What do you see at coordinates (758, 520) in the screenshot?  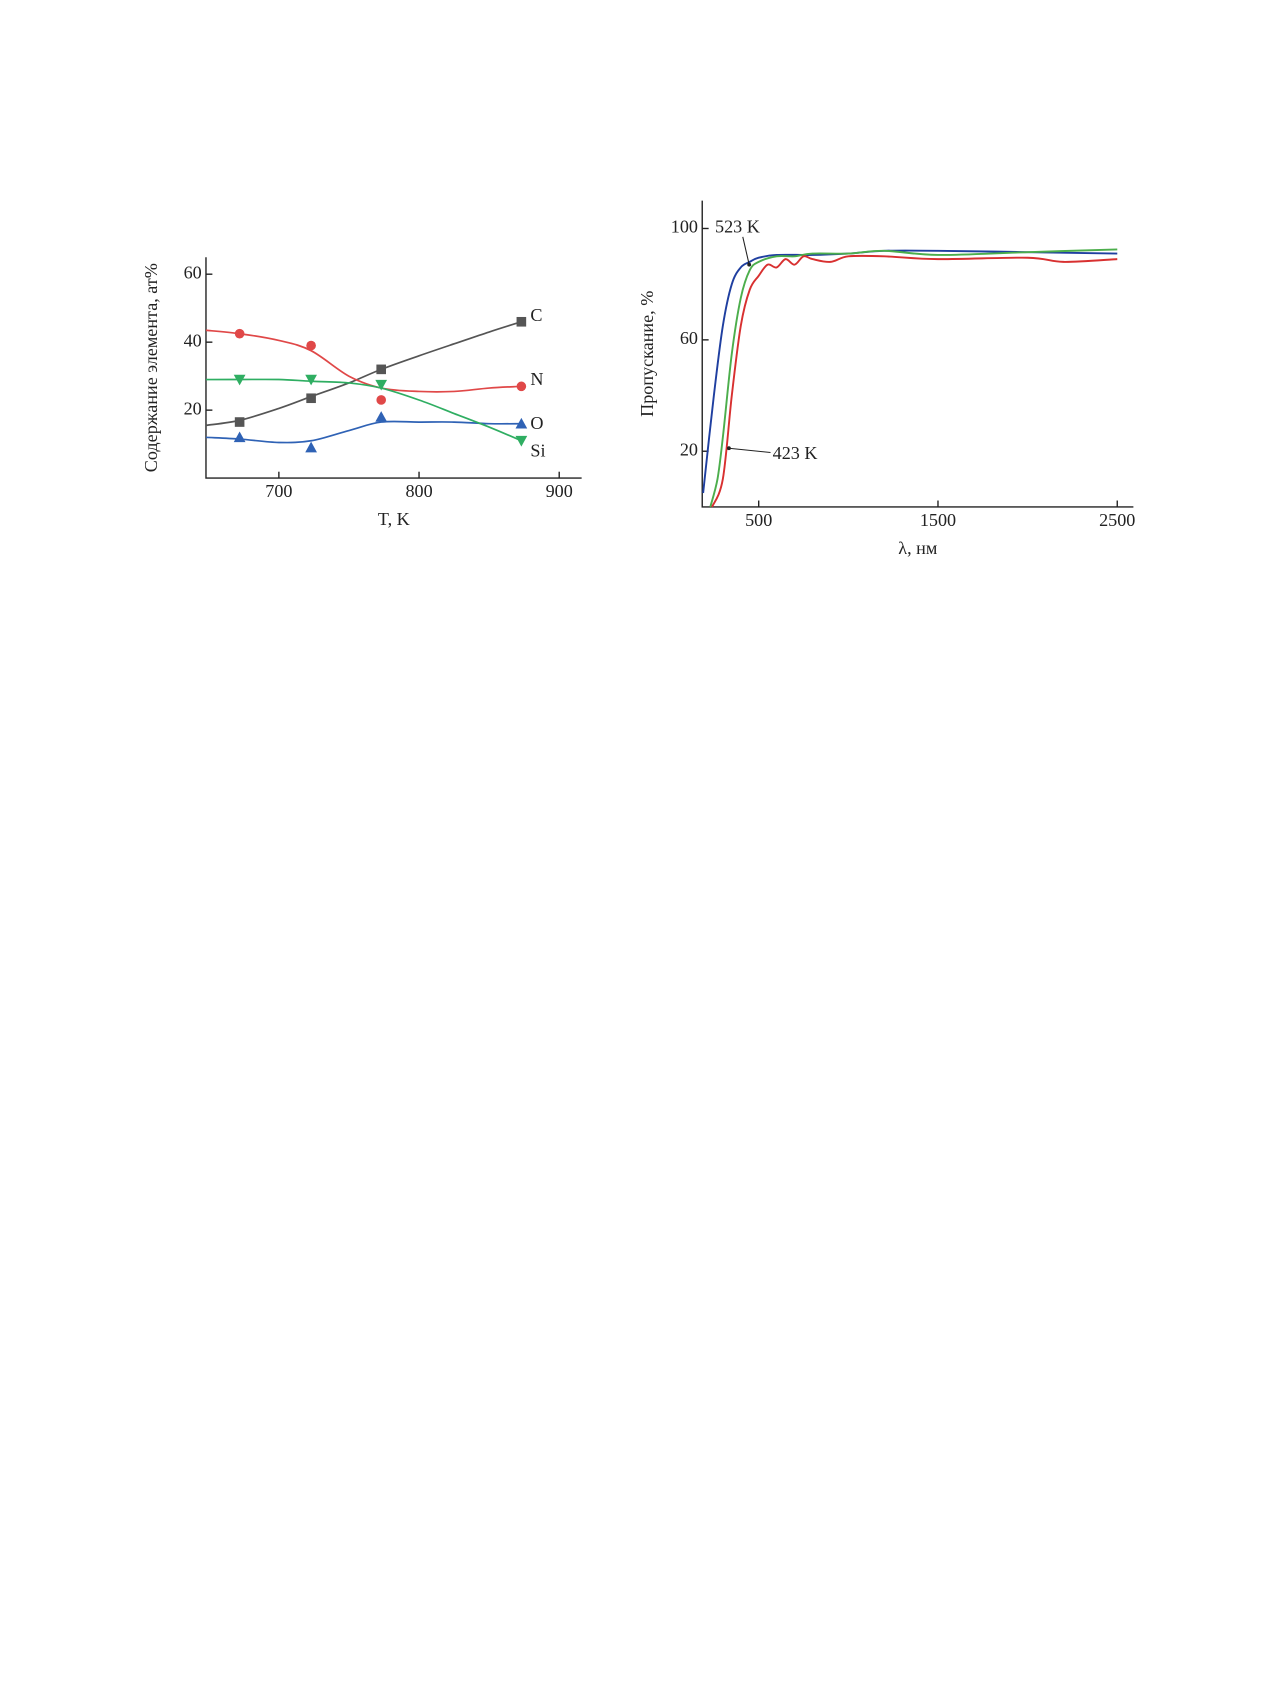 I see `x-tick-label: 500` at bounding box center [758, 520].